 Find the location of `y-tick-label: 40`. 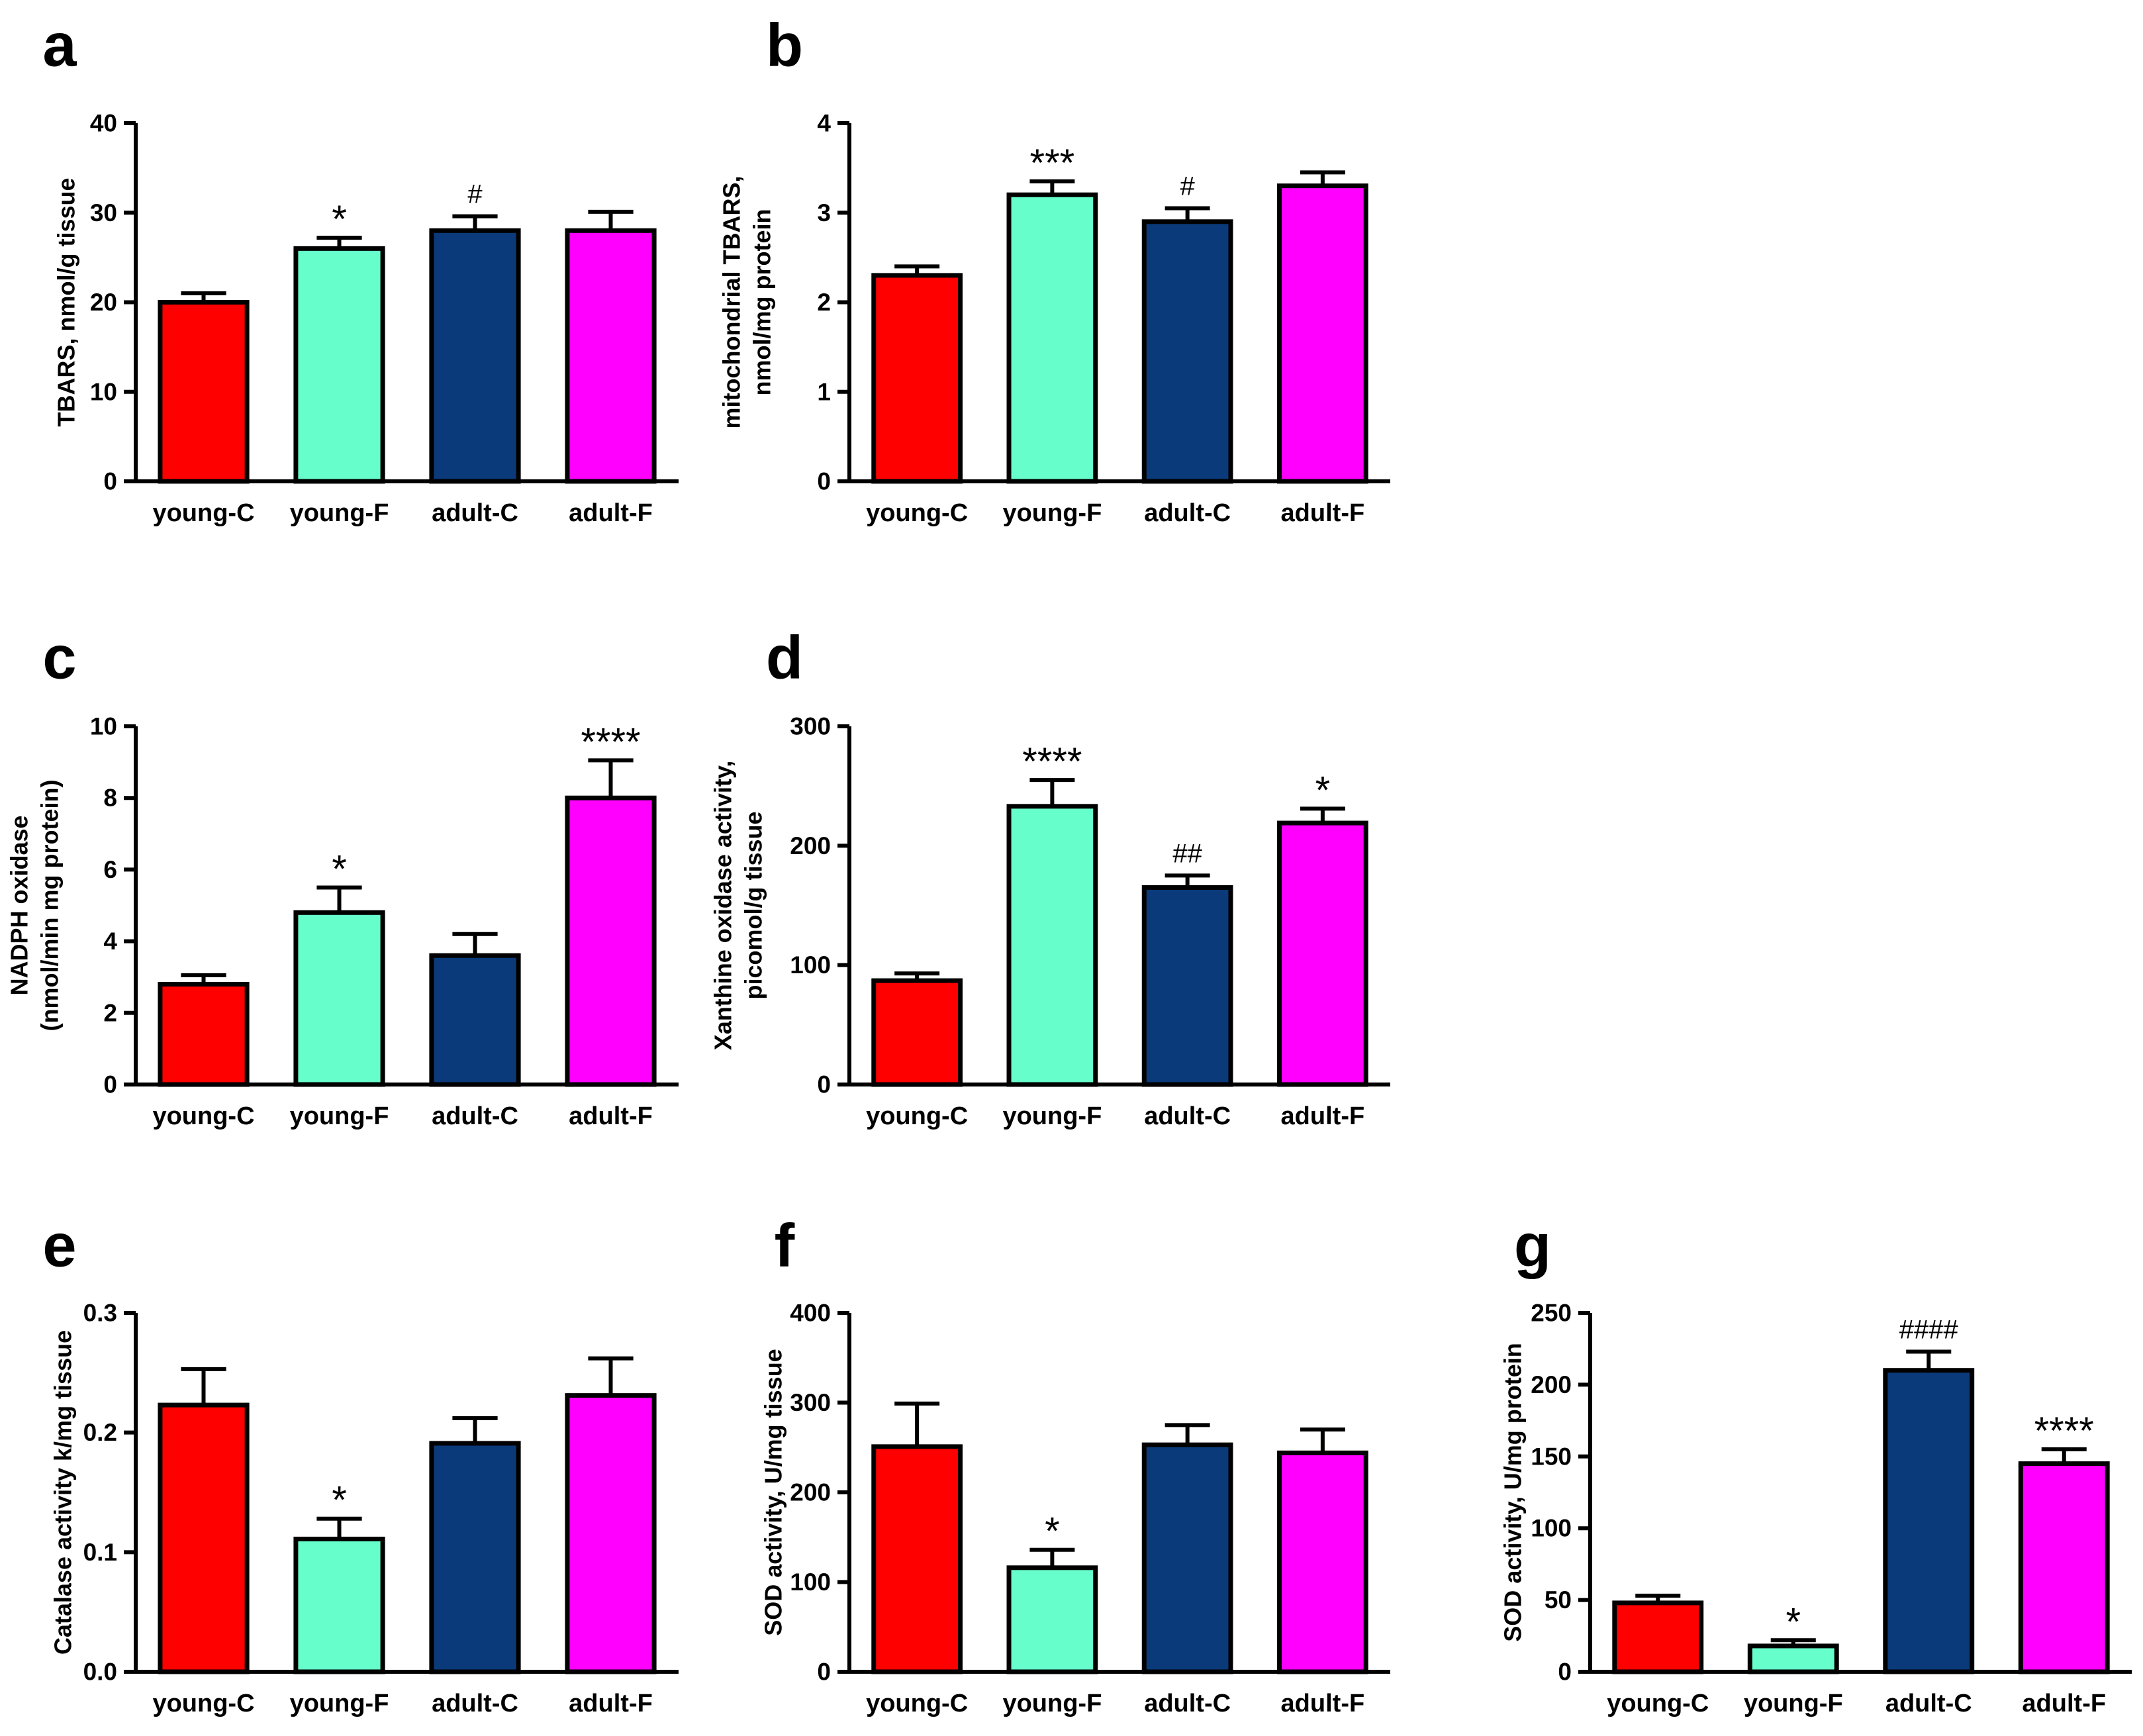

y-tick-label: 40 is located at coordinates (104, 123).